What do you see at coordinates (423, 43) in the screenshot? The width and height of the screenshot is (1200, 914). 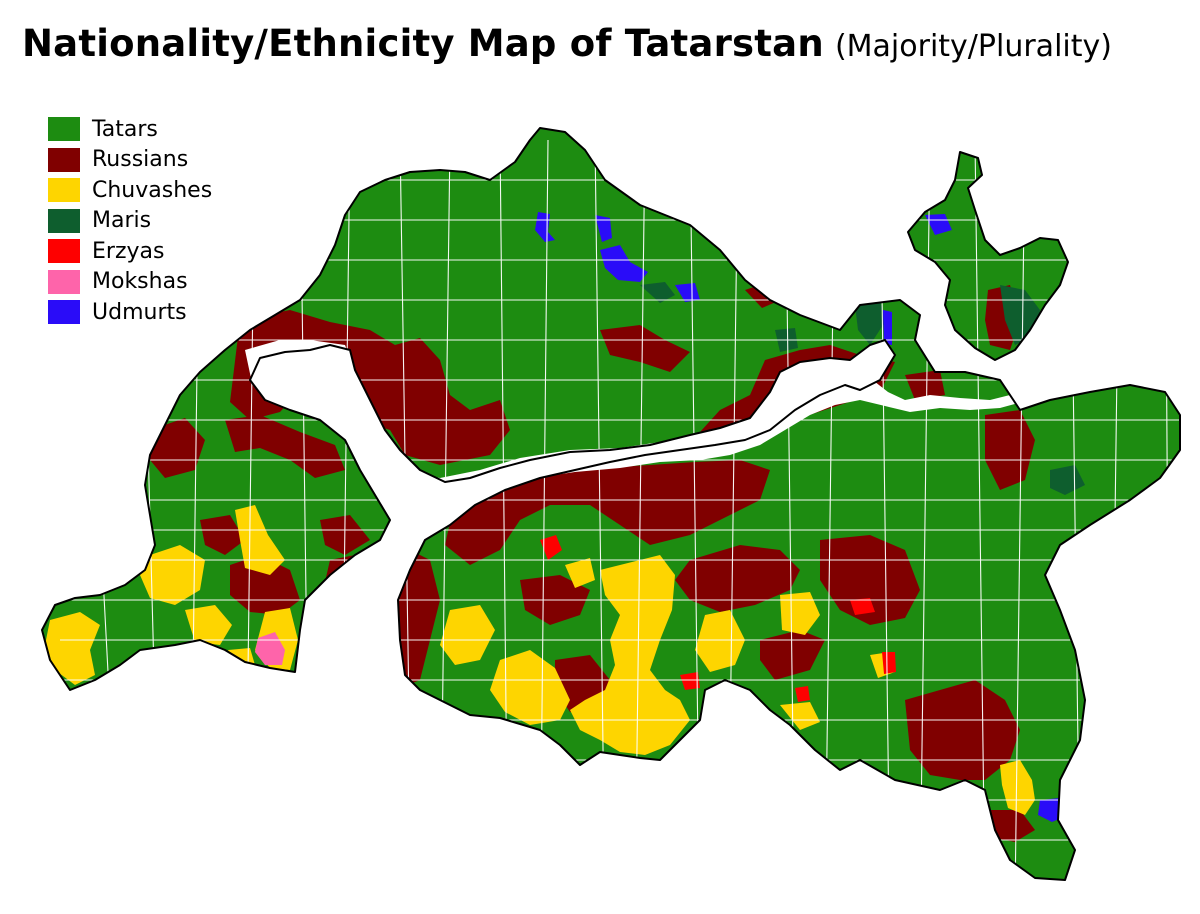 I see `map-title-main: Nationality/Ethnicity Map of Tatarstan` at bounding box center [423, 43].